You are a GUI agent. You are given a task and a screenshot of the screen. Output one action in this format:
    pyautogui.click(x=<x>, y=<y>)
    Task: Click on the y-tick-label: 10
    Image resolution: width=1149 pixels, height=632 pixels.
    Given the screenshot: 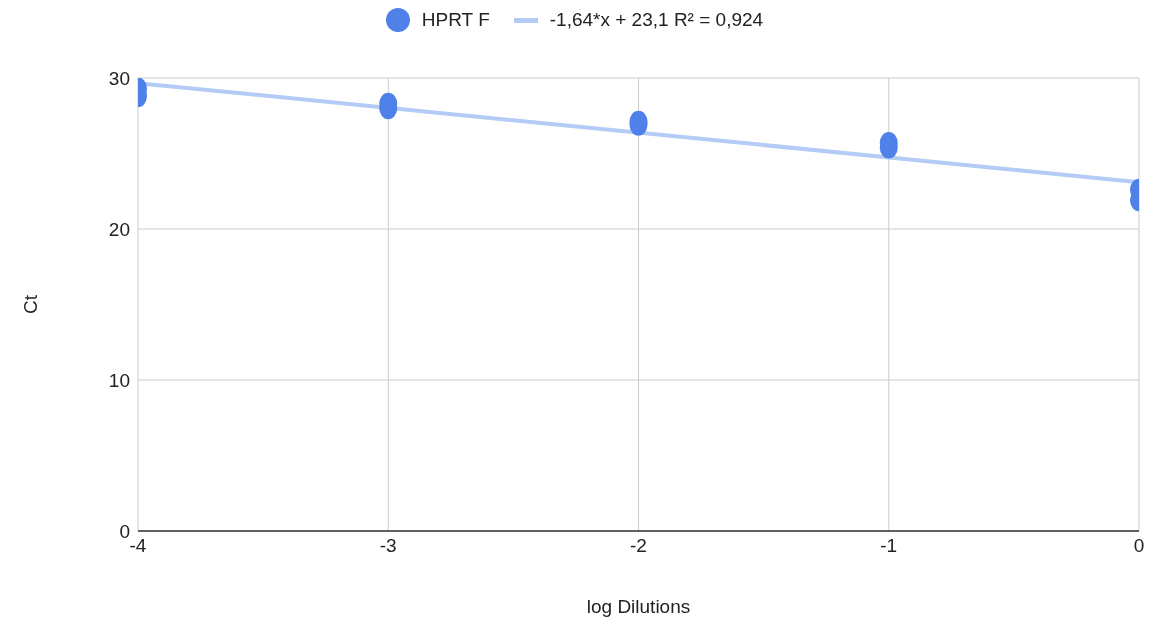 What is the action you would take?
    pyautogui.click(x=119, y=380)
    